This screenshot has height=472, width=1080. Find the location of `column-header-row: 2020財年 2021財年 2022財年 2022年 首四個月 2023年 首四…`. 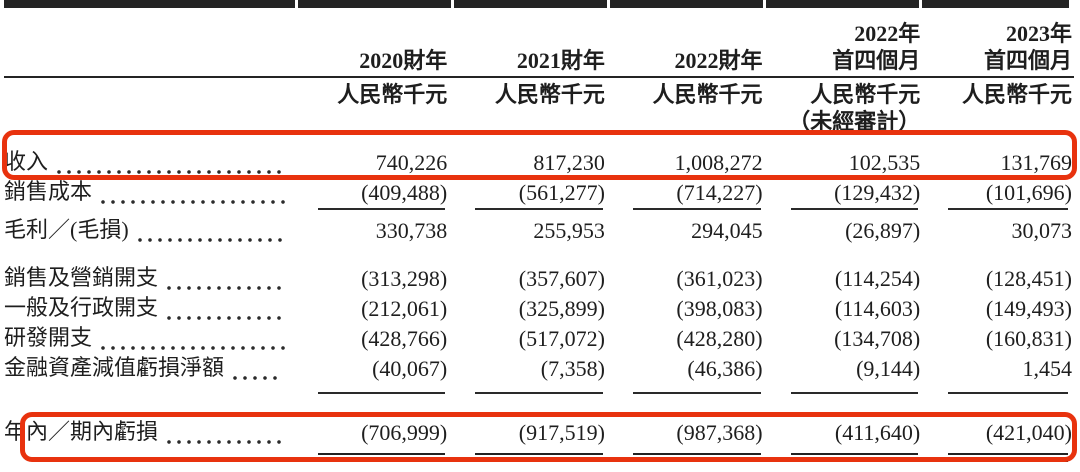

column-header-row: 2020財年 2021財年 2022財年 2022年 首四個月 2023年 首四… is located at coordinates (539, 47).